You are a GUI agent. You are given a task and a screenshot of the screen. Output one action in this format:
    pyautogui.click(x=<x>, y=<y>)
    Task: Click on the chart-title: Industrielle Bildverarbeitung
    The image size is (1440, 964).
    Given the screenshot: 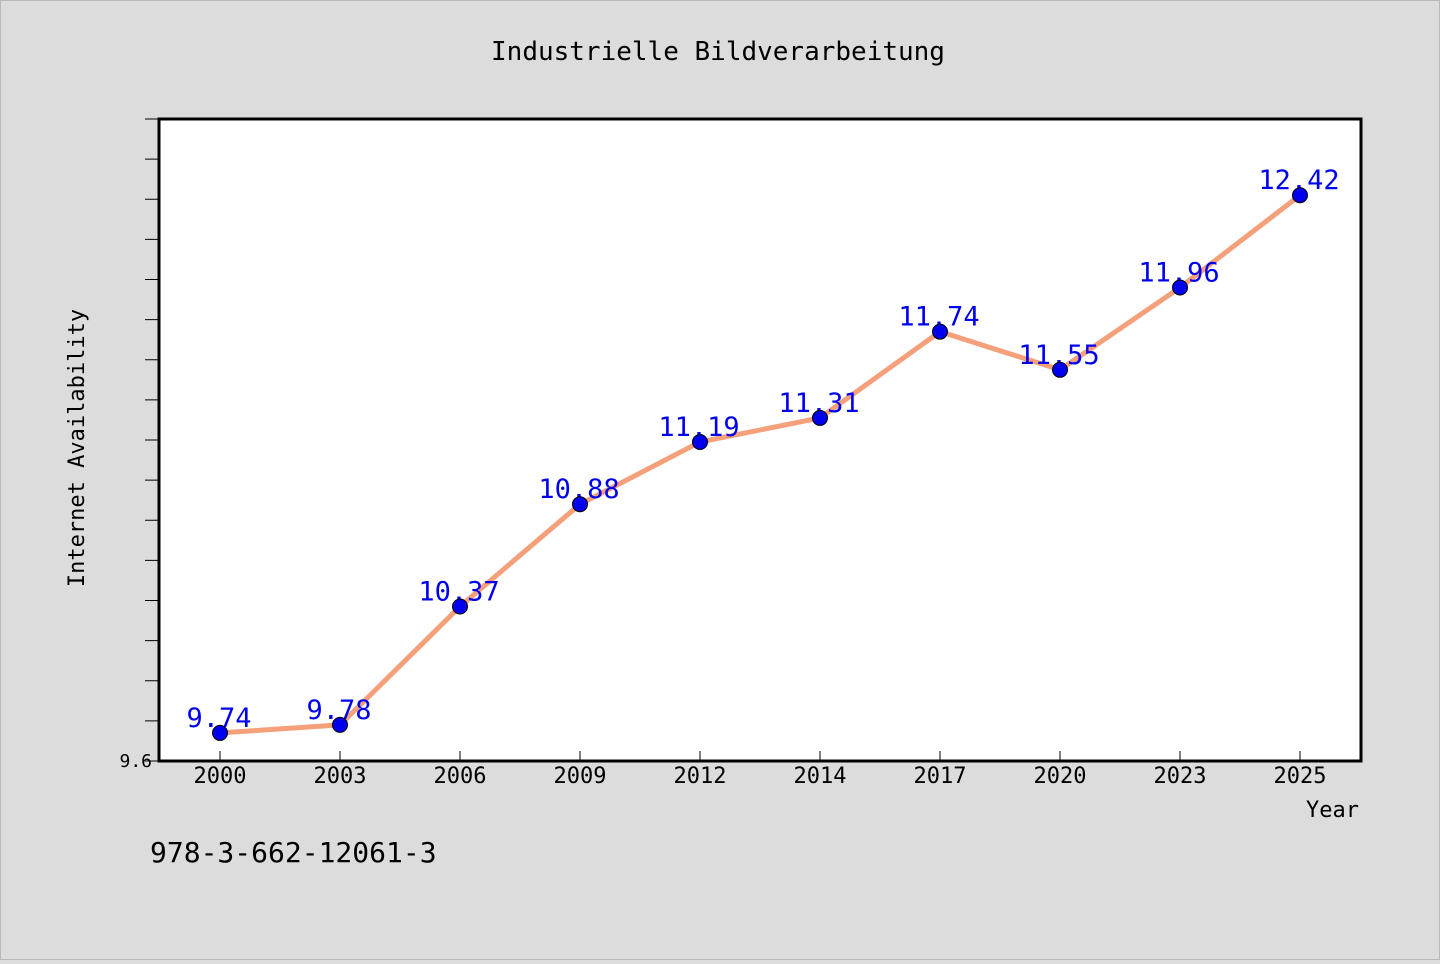 What is the action you would take?
    pyautogui.click(x=718, y=52)
    